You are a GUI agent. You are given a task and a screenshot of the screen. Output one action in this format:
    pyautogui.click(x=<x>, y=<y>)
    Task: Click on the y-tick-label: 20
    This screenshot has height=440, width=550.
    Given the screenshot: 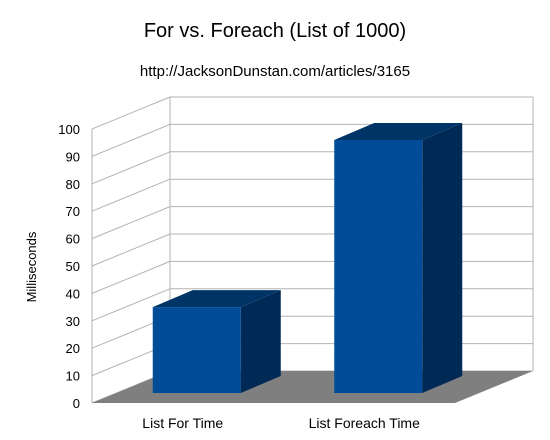 What is the action you would take?
    pyautogui.click(x=73, y=348)
    